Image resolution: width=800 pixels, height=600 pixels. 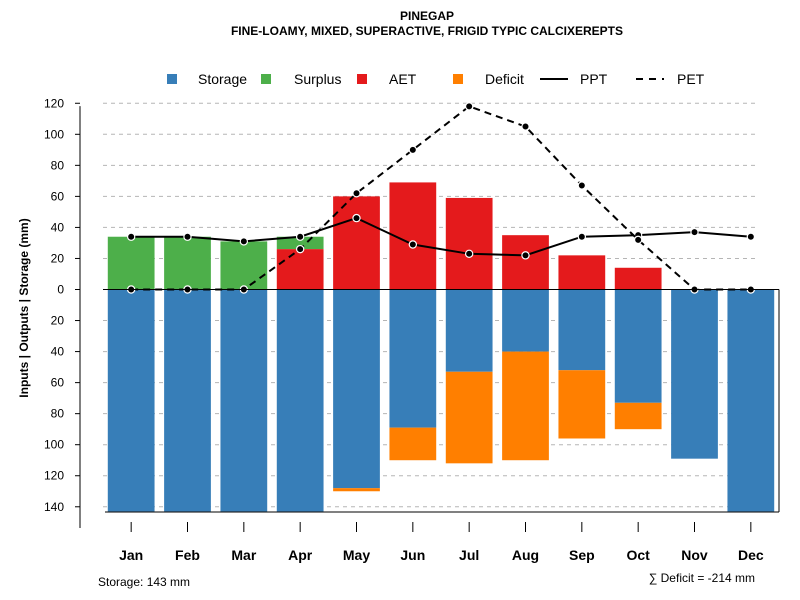 What do you see at coordinates (356, 555) in the screenshot?
I see `x-tick-label-may: May` at bounding box center [356, 555].